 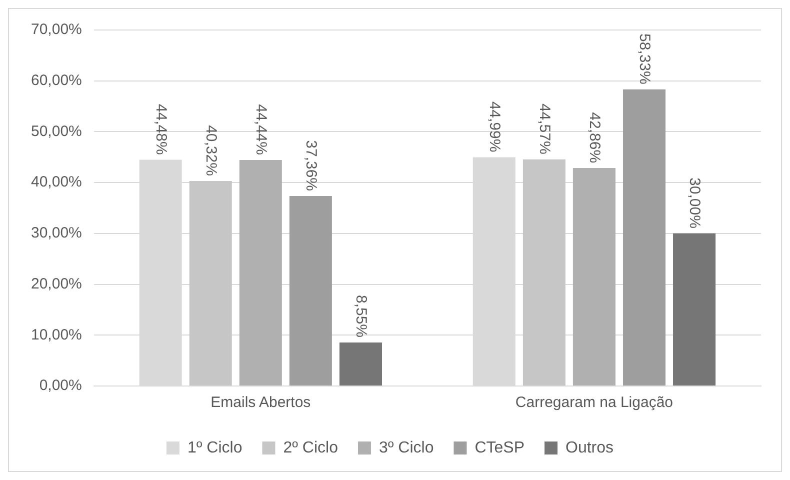 What do you see at coordinates (645, 58) in the screenshot?
I see `data-label: 58,33%` at bounding box center [645, 58].